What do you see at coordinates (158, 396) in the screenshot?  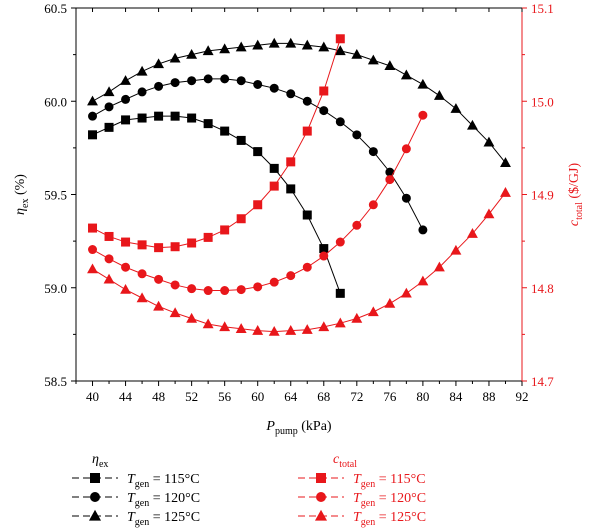 I see `x-tick-label: 48` at bounding box center [158, 396].